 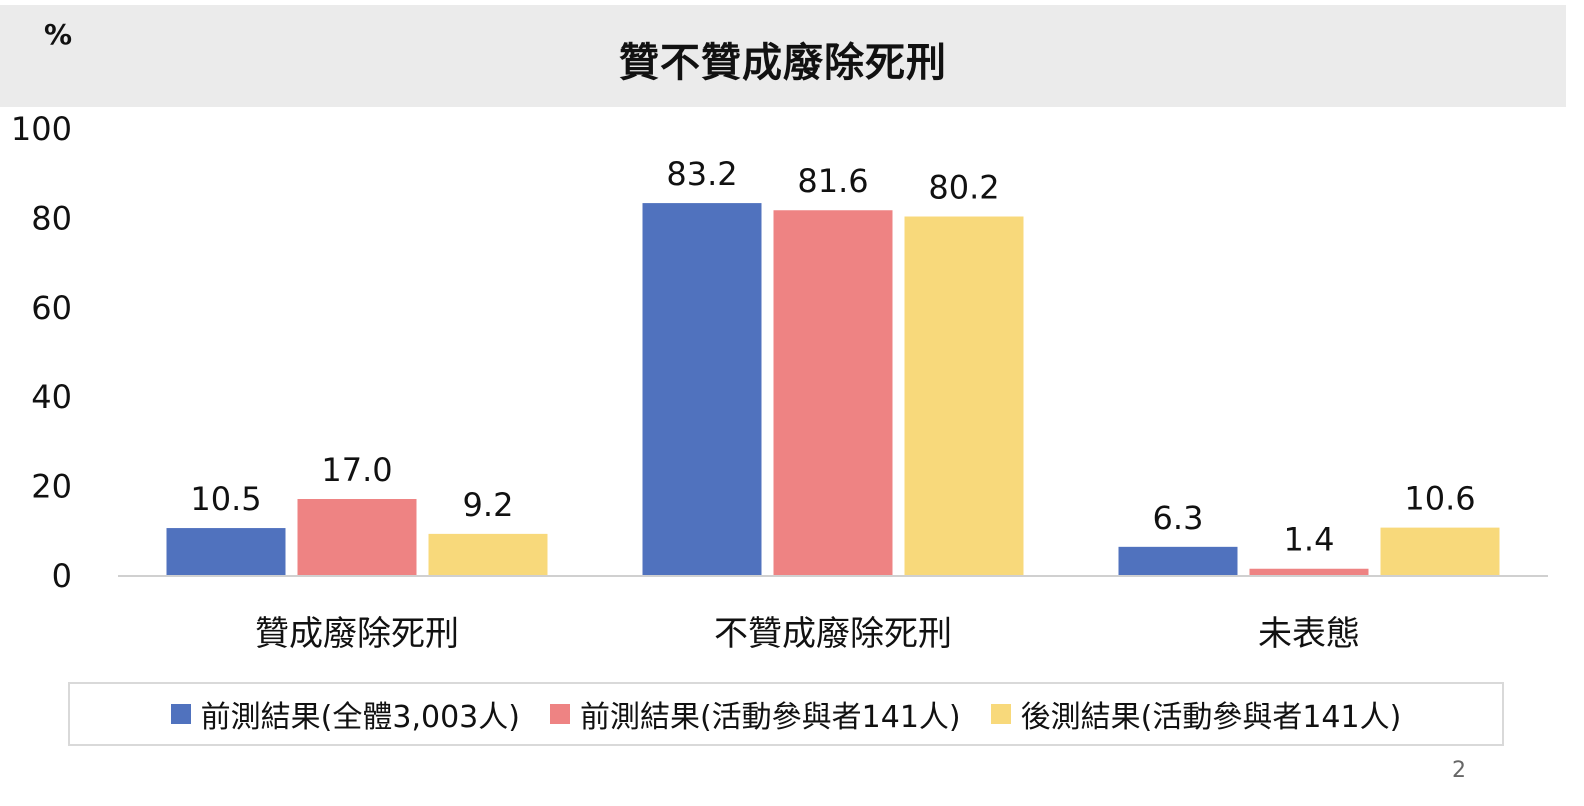 What do you see at coordinates (559, 714) in the screenshot?
I see `legend-swatch-pink` at bounding box center [559, 714].